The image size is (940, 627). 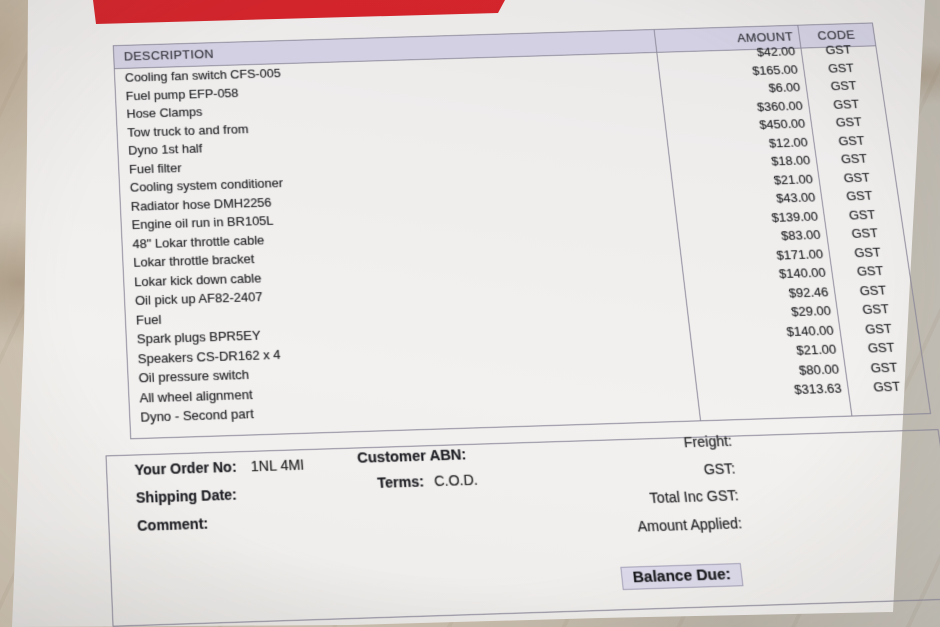 I want to click on customer-abn-label: Customer ABN:, so click(x=412, y=457).